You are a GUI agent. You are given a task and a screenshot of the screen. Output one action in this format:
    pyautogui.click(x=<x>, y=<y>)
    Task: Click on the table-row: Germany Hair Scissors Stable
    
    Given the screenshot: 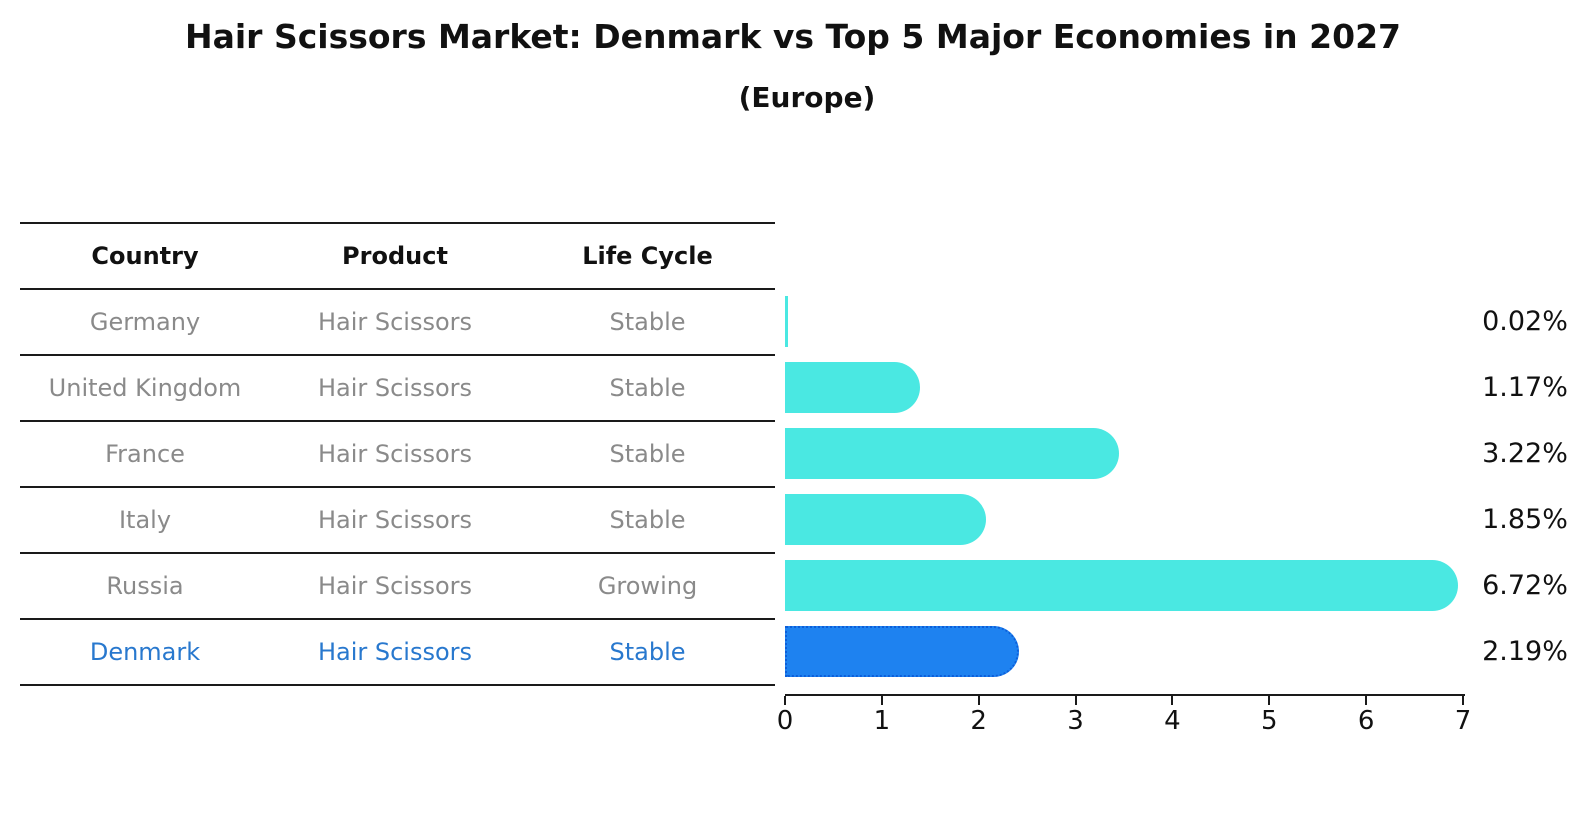 What is the action you would take?
    pyautogui.click(x=397, y=321)
    